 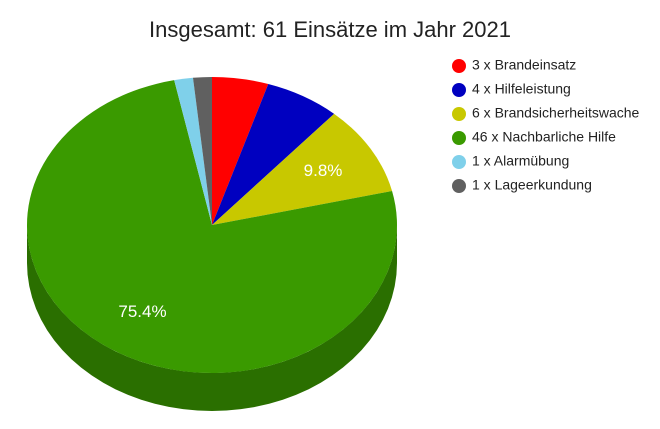 I want to click on legend-label: 1 x Lageerkundung, so click(x=532, y=185).